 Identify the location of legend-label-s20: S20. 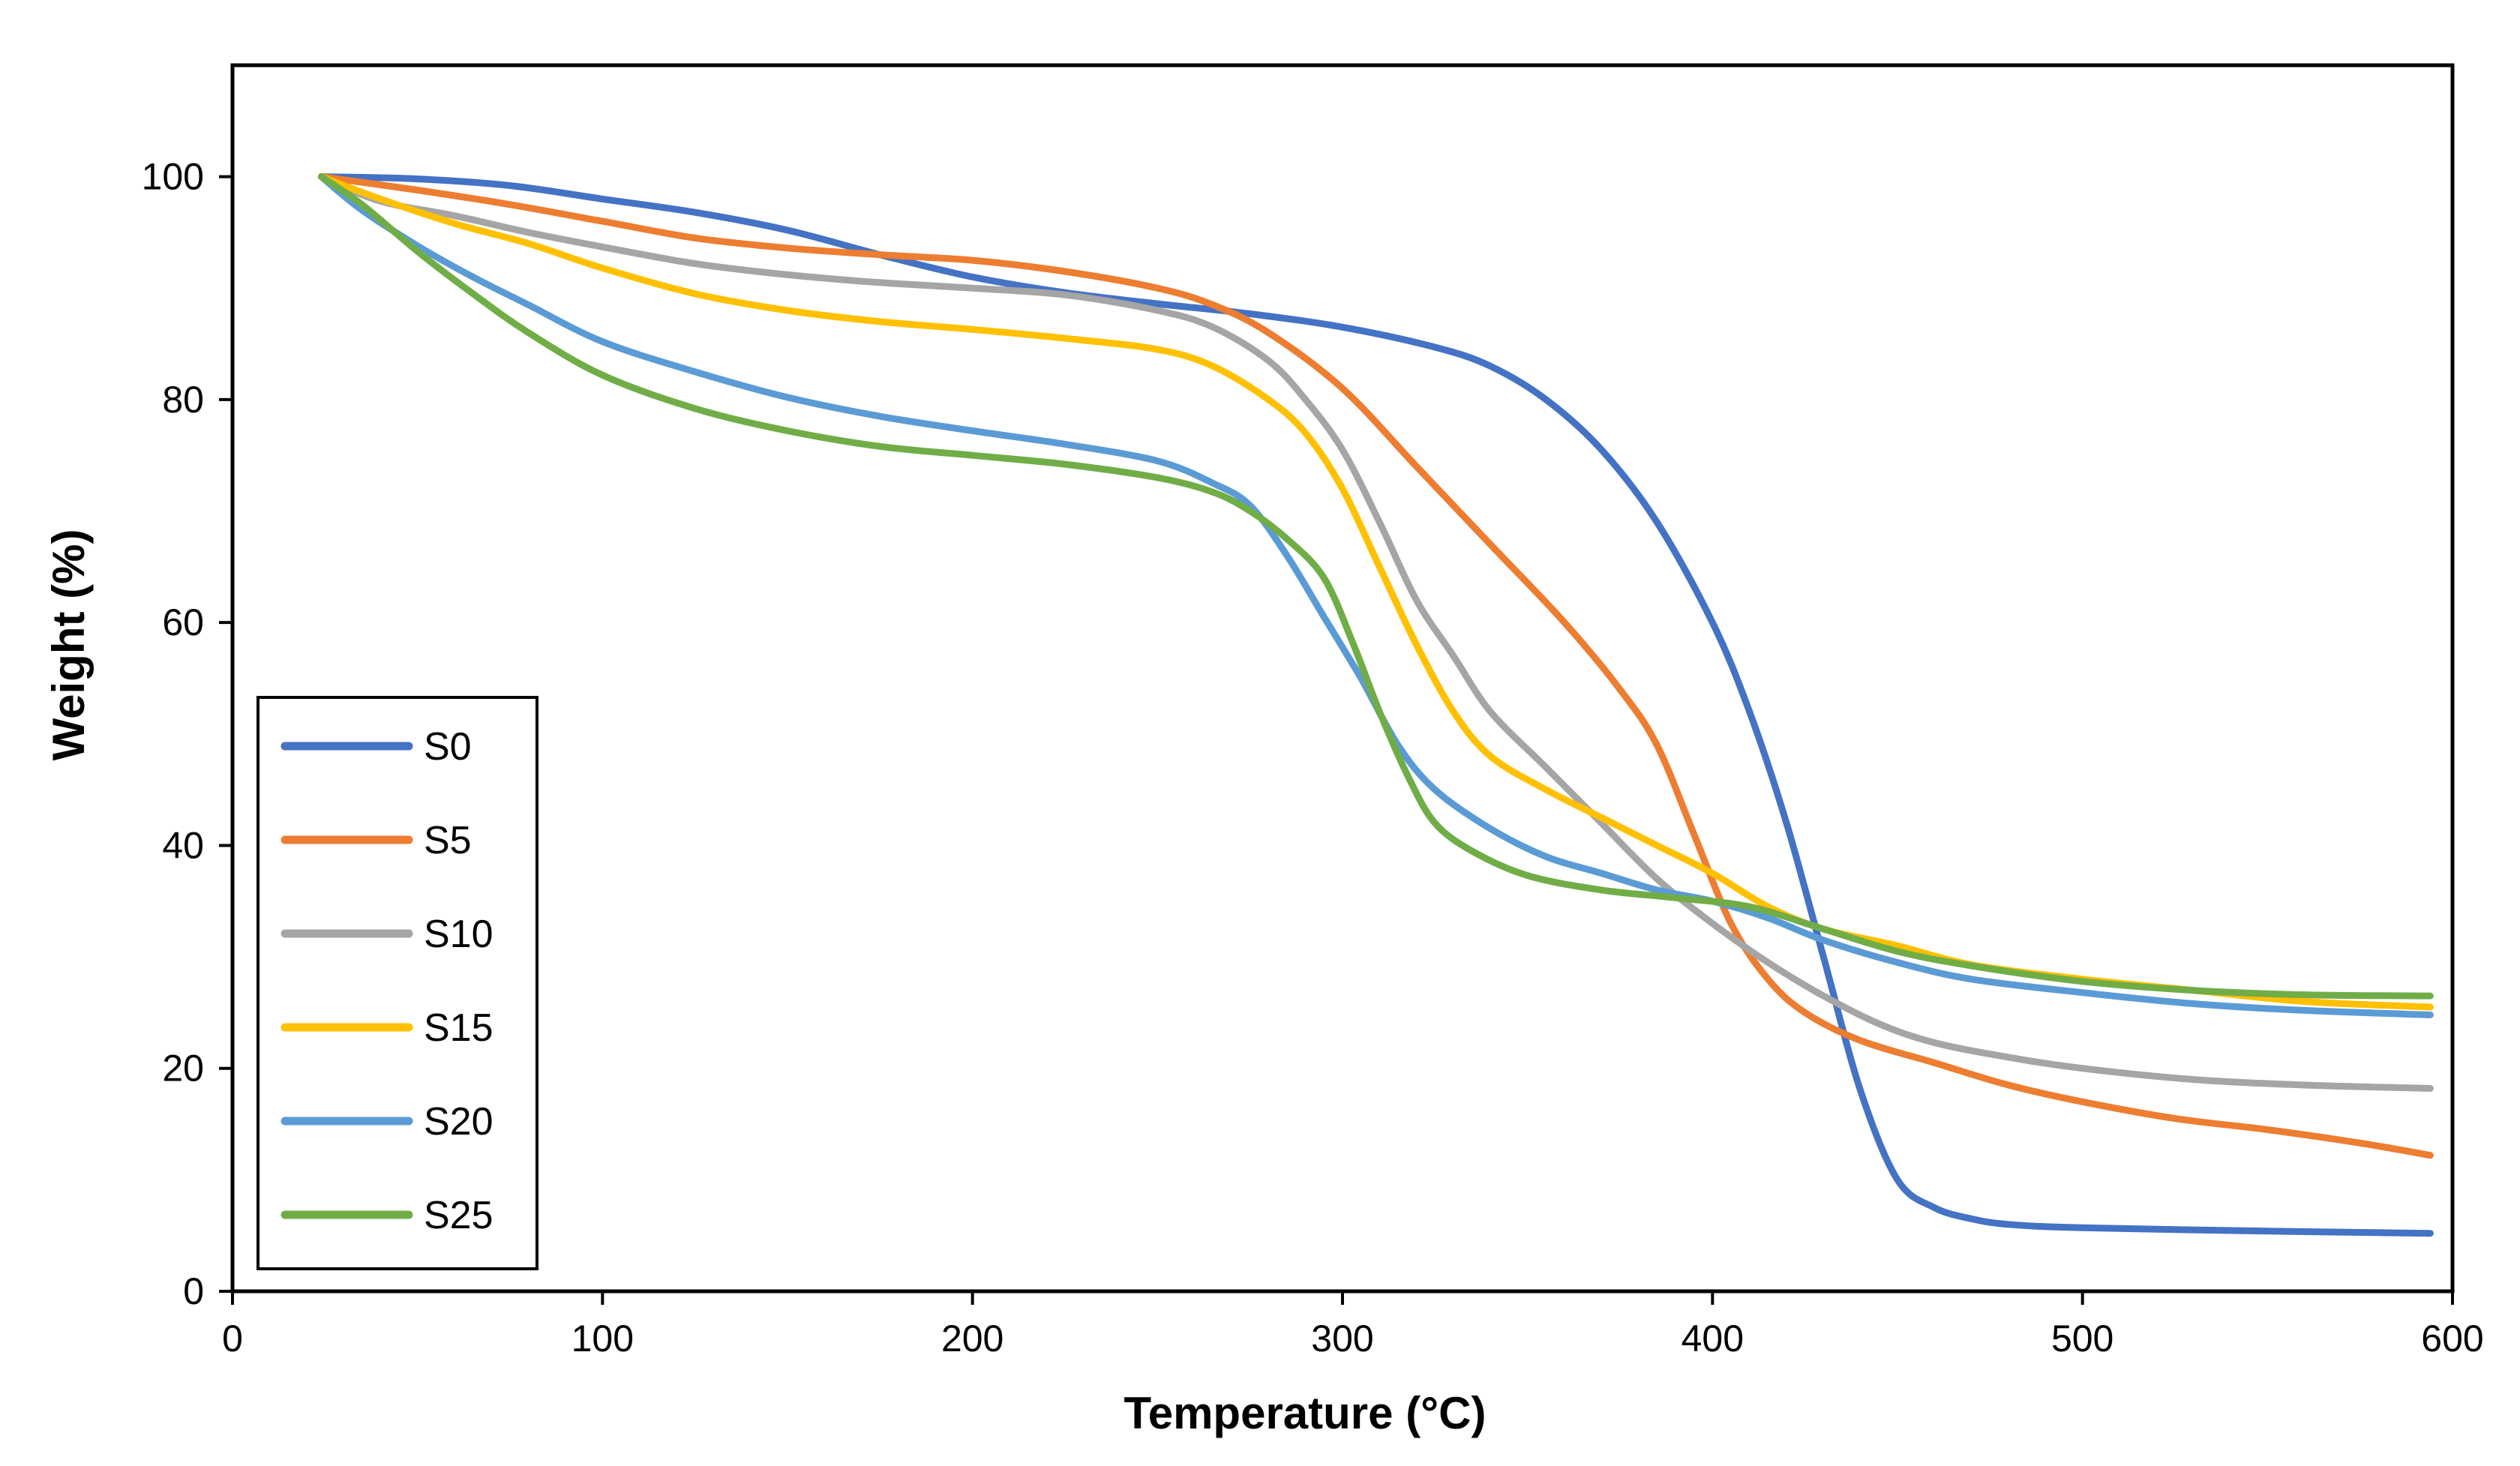
(459, 1122).